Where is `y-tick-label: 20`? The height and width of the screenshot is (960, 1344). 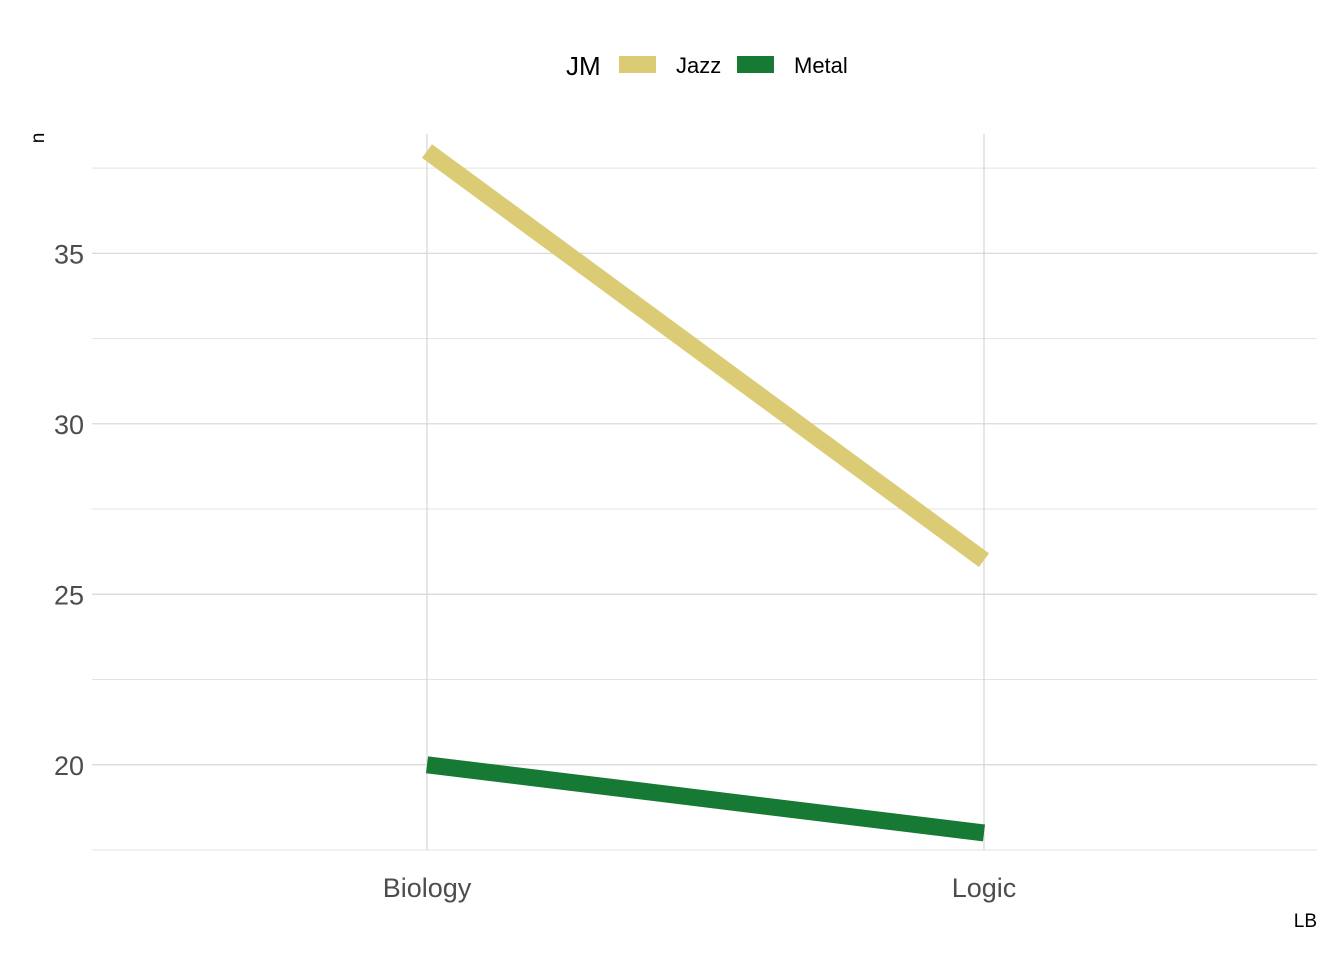 y-tick-label: 20 is located at coordinates (69, 766).